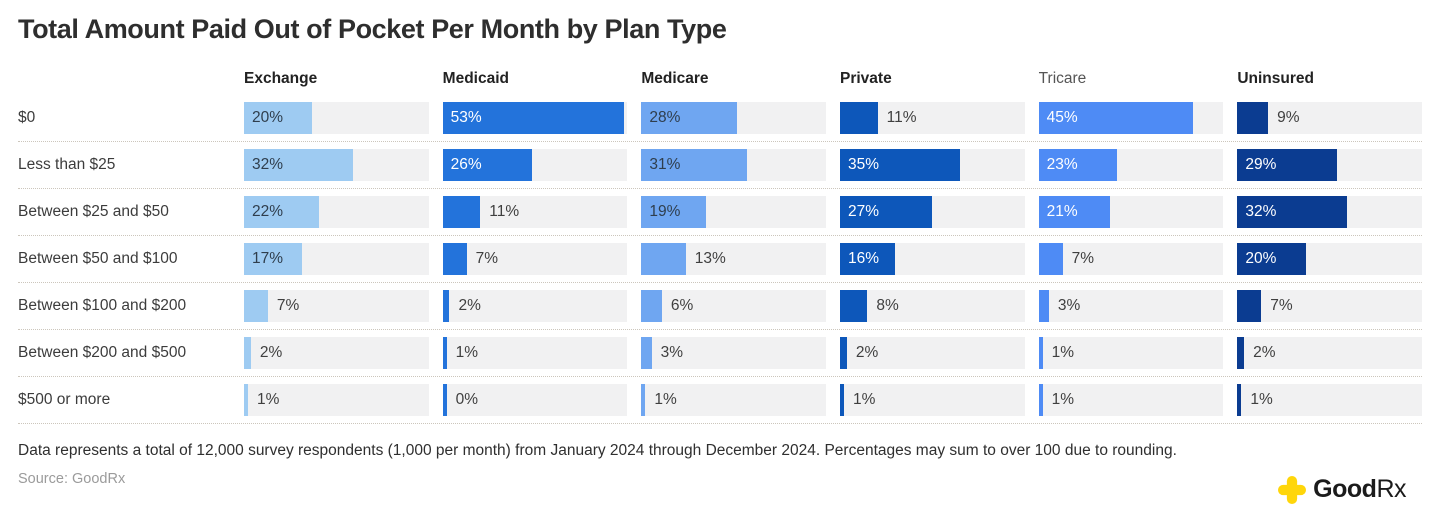  I want to click on bar-cell-uninsured: 1%, so click(1329, 400).